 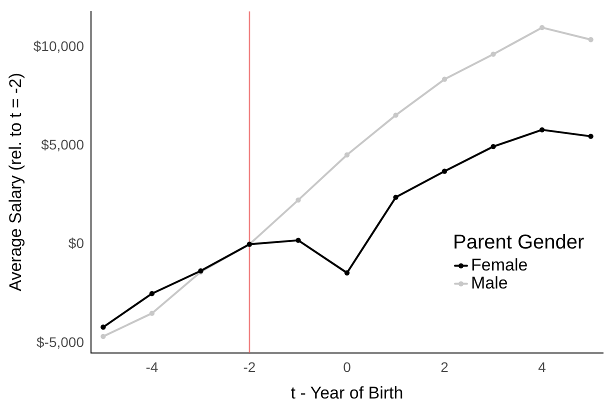 I want to click on x-tick-label: -4, so click(x=152, y=367).